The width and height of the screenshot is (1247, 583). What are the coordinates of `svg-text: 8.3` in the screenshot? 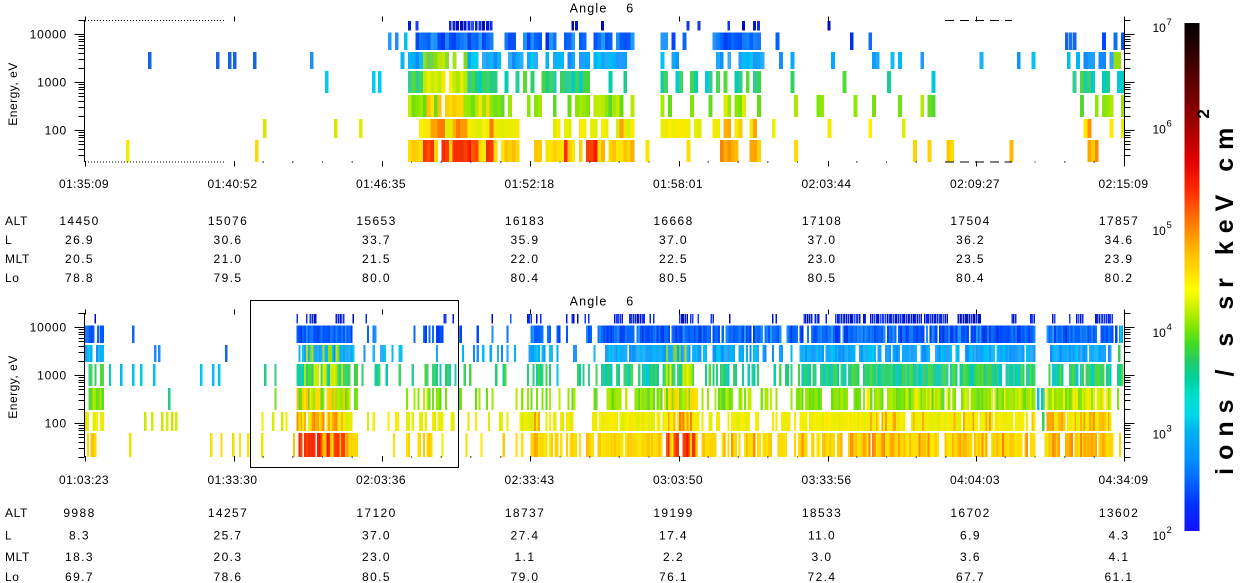 It's located at (79, 536).